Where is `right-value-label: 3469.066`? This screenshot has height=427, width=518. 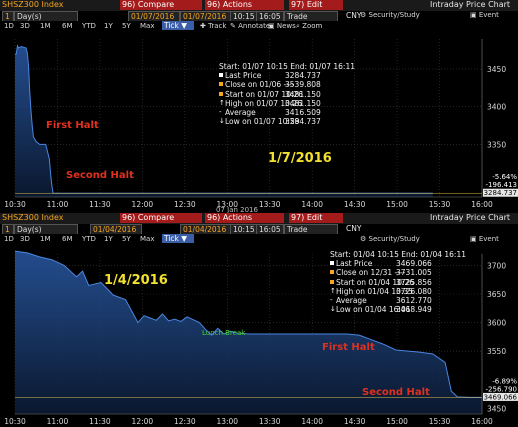 right-value-label: 3469.066 is located at coordinates (501, 397).